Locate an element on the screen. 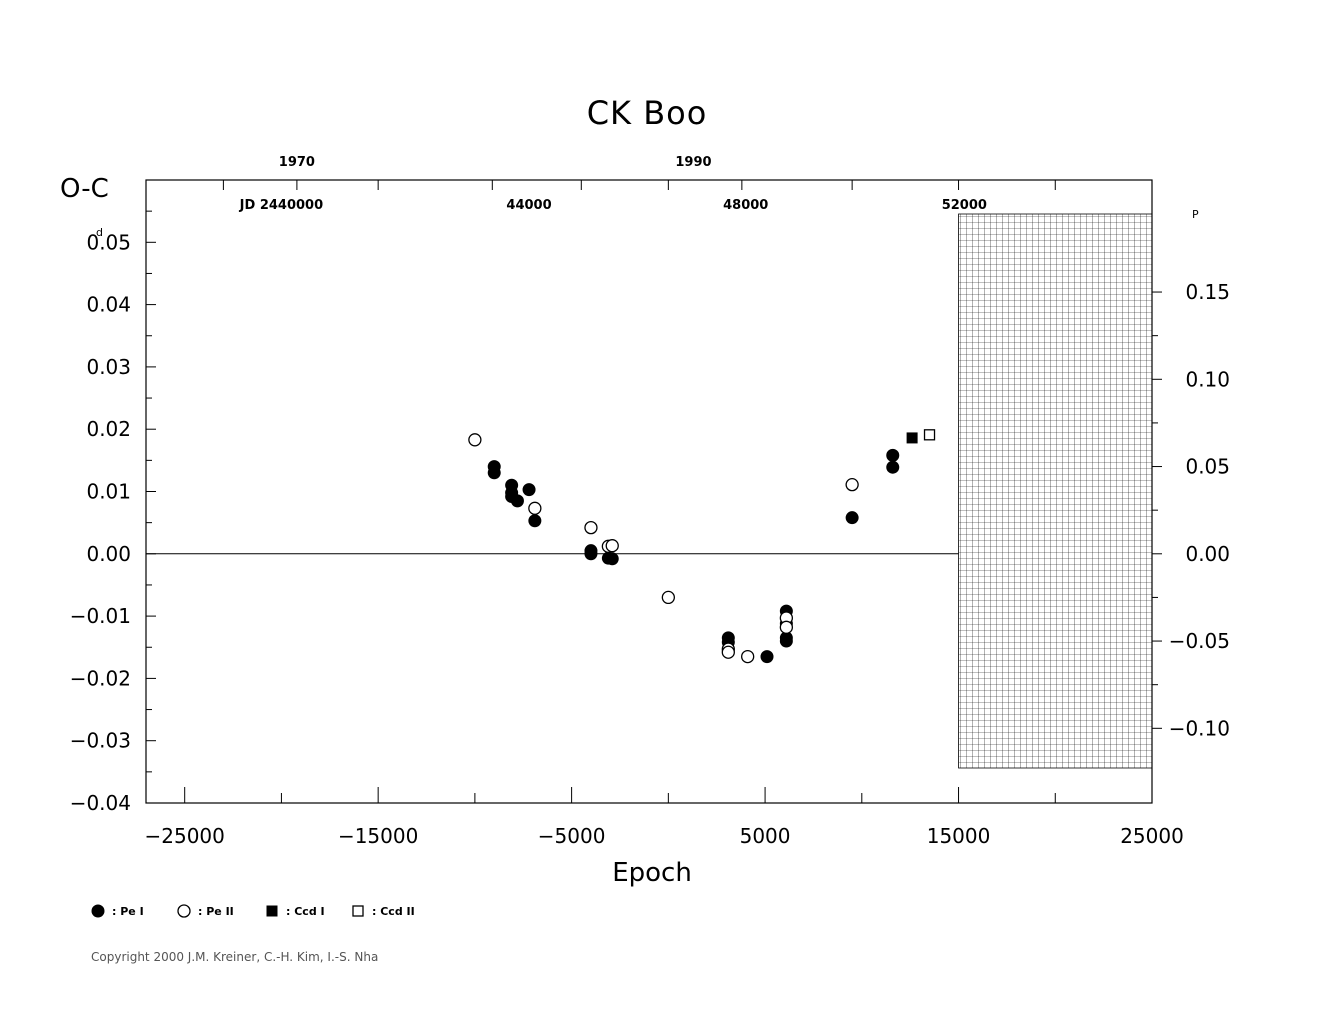 This screenshot has width=1325, height=1020. y-tick-label: 0.03 is located at coordinates (108, 367).